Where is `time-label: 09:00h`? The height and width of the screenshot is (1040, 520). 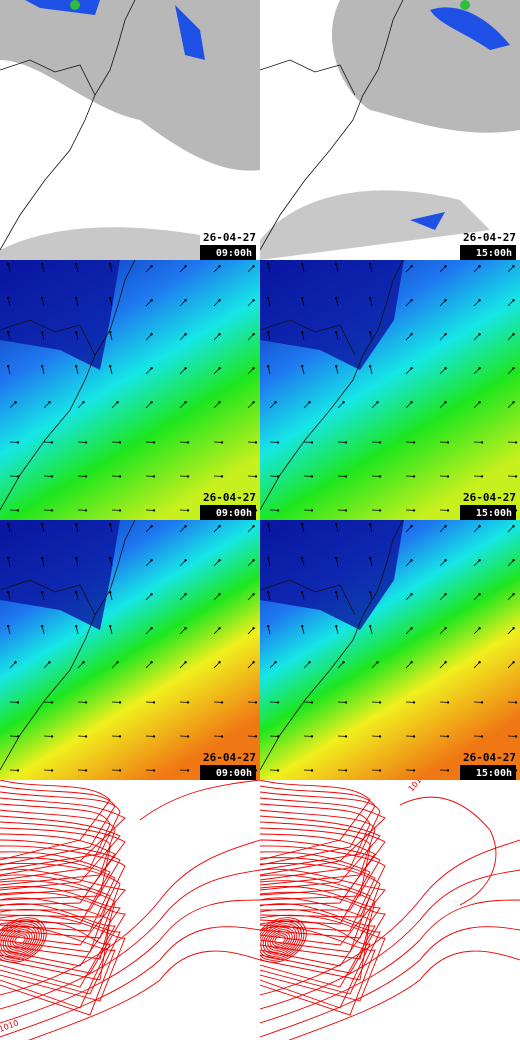
time-label: 09:00h is located at coordinates (234, 773).